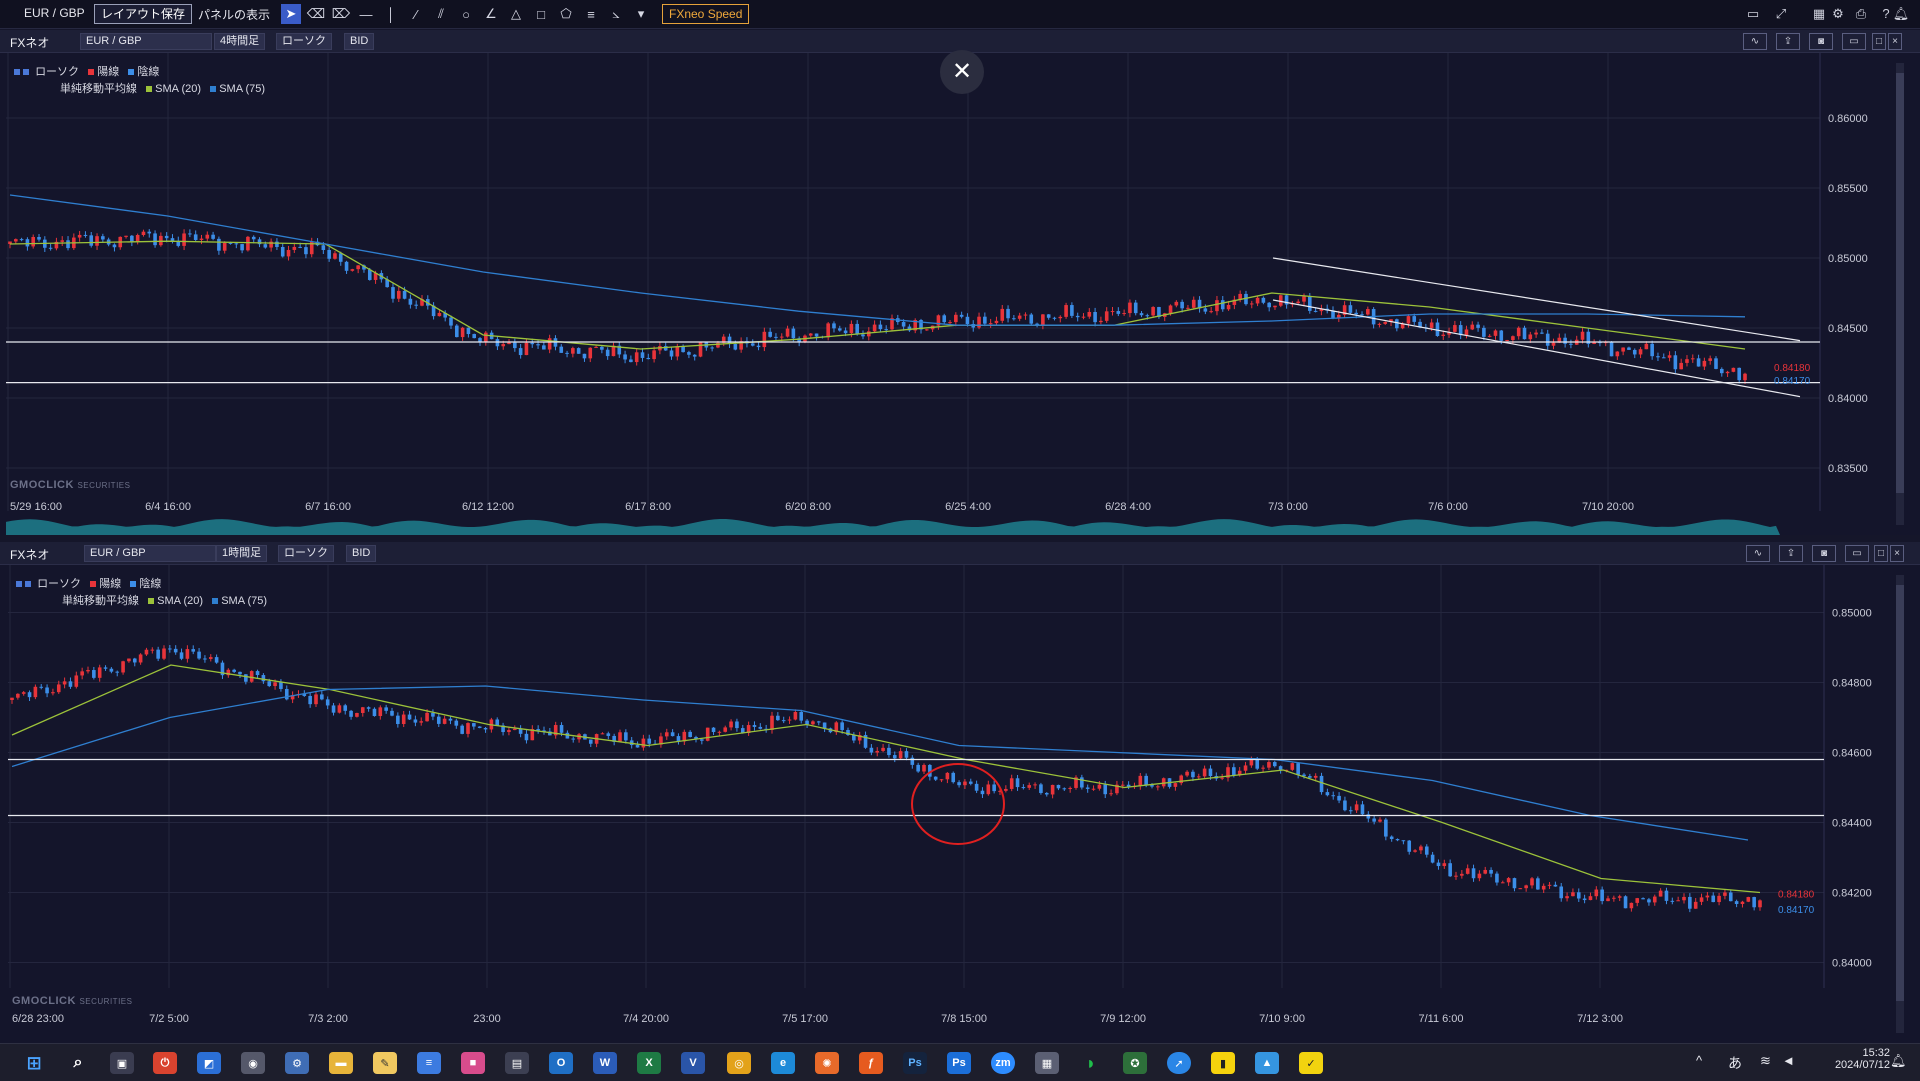  What do you see at coordinates (34, 1062) in the screenshot?
I see `windows-start-icon: ⊞` at bounding box center [34, 1062].